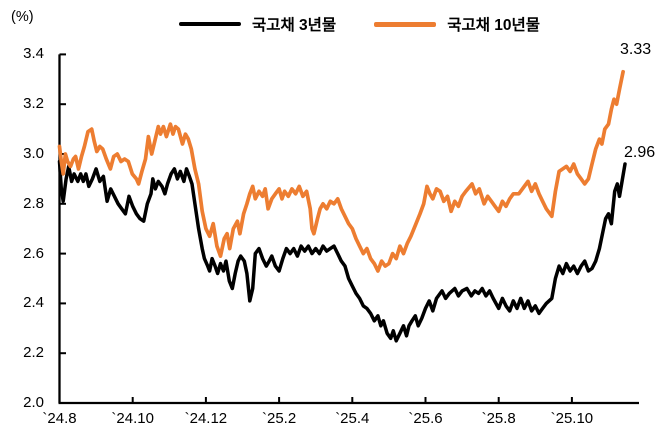 The image size is (670, 447). Describe the element at coordinates (425, 418) in the screenshot. I see `x-tick-label: `25.6` at that location.